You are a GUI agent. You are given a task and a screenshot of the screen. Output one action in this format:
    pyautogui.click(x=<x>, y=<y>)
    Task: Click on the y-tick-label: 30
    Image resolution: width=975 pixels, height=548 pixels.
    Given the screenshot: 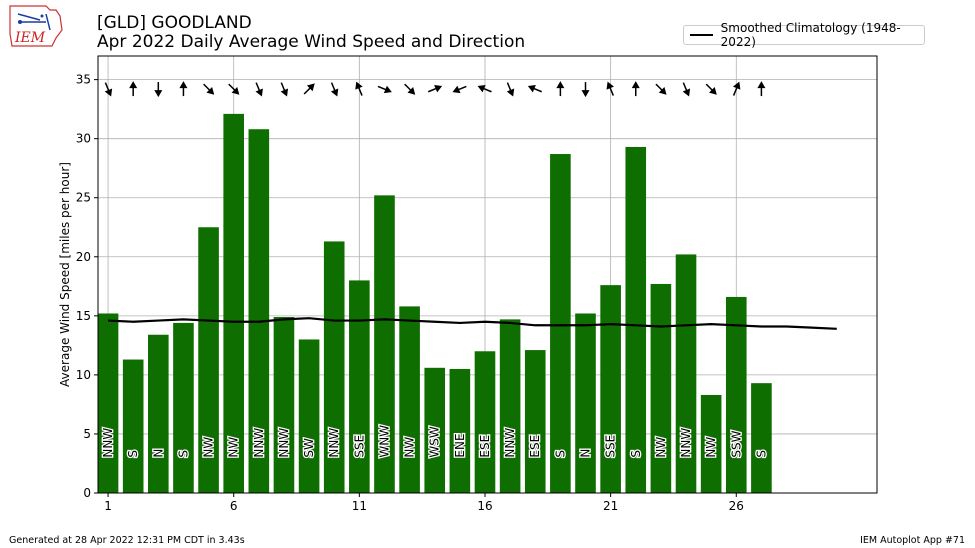 What is the action you would take?
    pyautogui.click(x=83, y=139)
    